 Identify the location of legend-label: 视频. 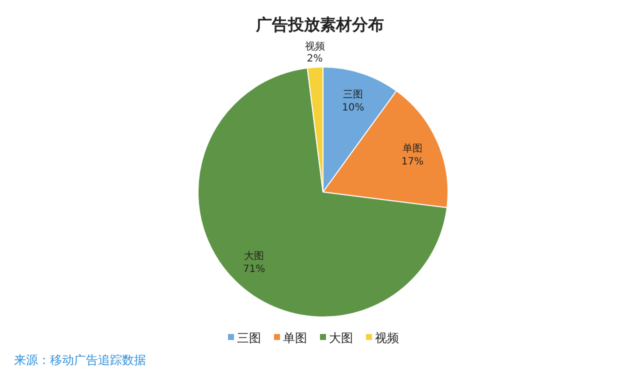
(387, 338).